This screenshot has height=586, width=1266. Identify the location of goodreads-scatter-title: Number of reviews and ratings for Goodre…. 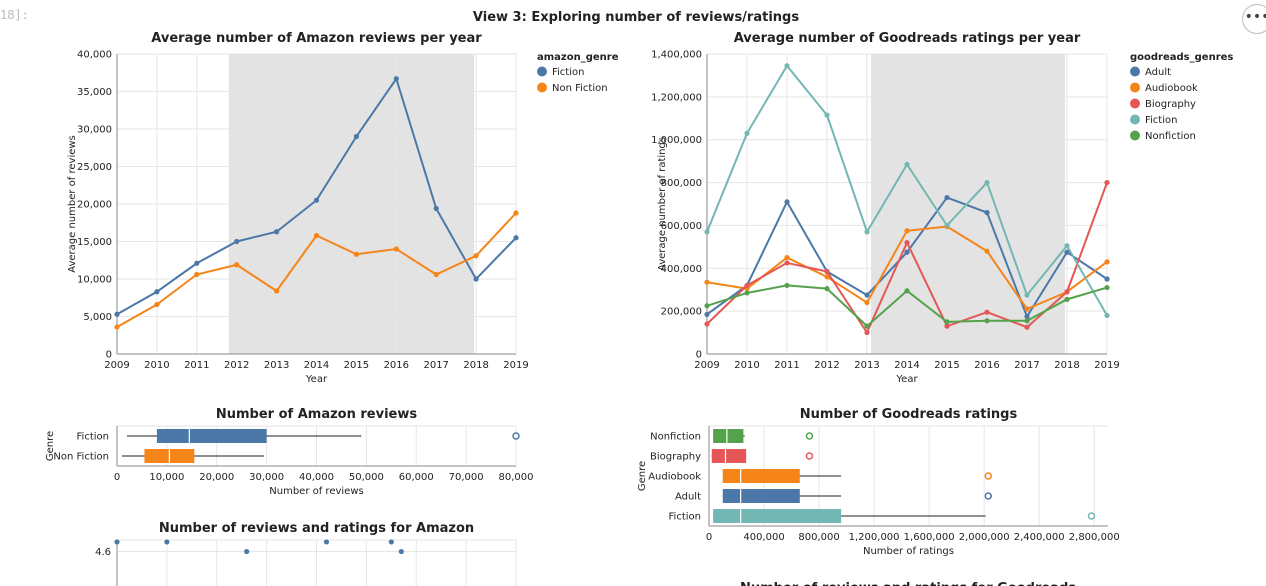
(908, 583).